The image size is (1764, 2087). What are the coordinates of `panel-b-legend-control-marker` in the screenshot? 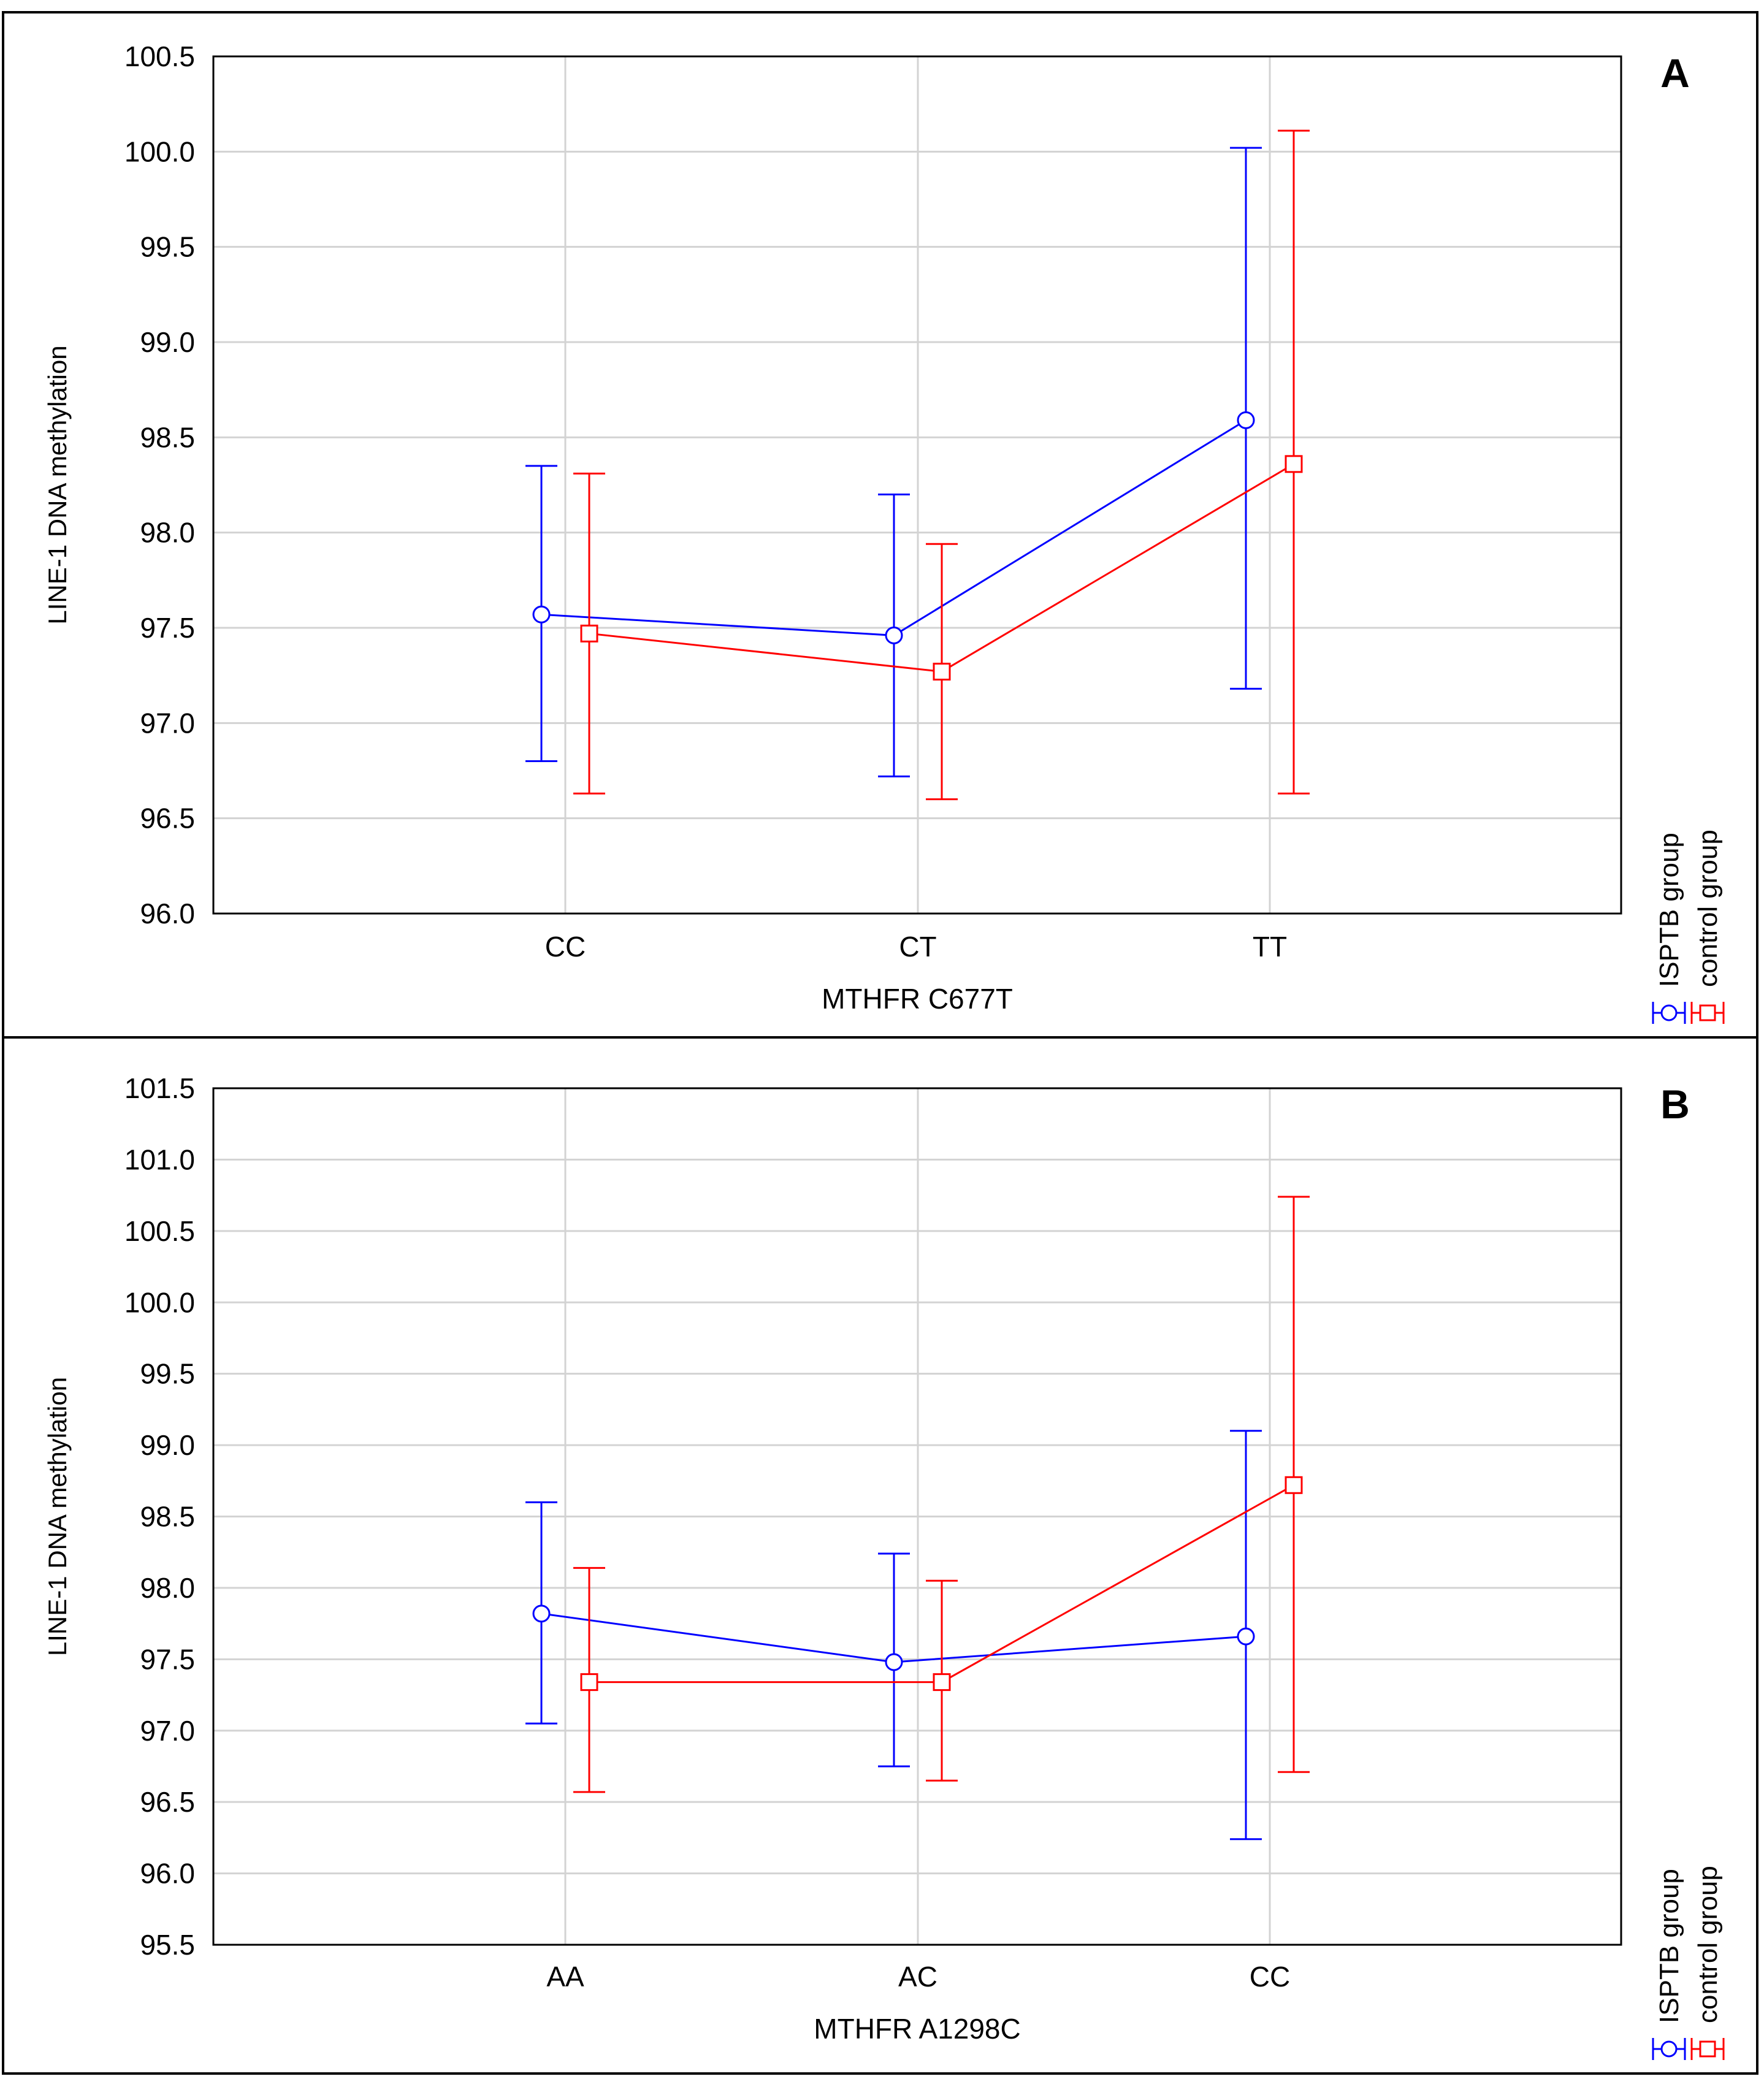 It's located at (1707, 2049).